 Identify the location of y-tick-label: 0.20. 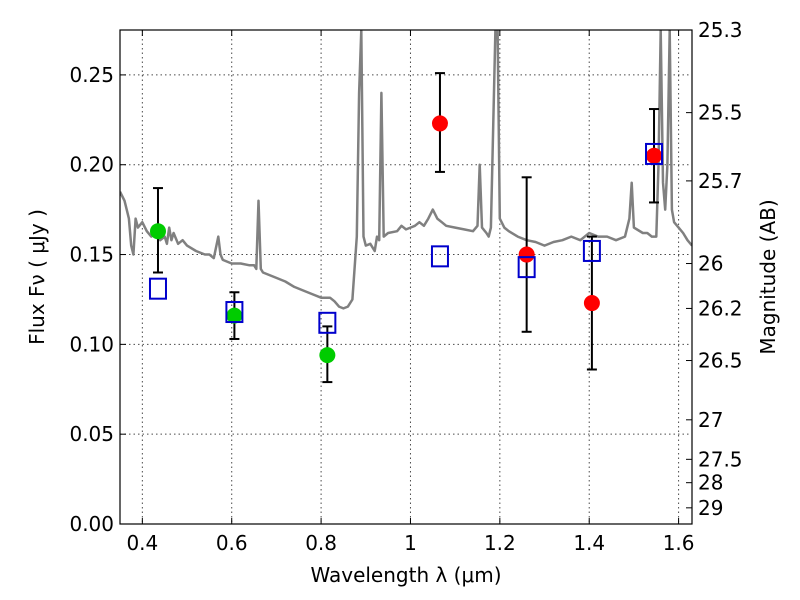
(91, 165).